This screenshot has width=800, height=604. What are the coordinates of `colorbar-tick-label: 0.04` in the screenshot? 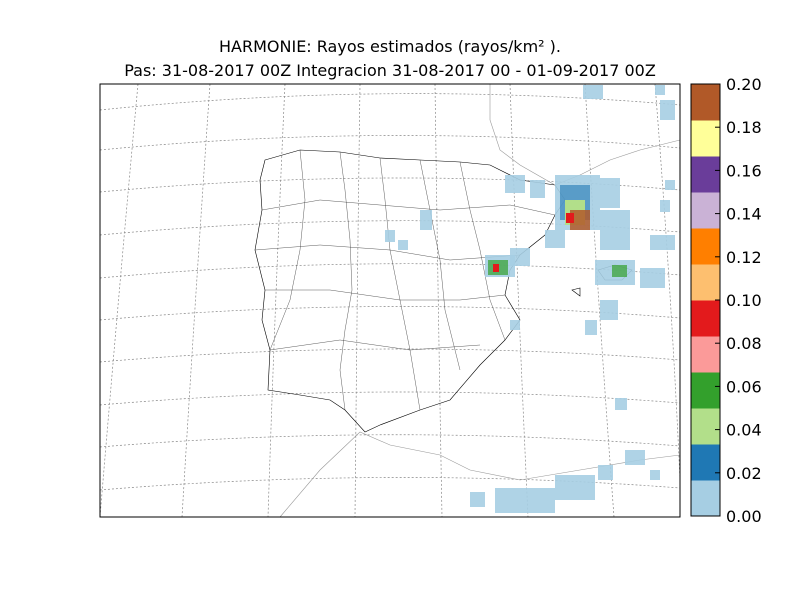 It's located at (744, 430).